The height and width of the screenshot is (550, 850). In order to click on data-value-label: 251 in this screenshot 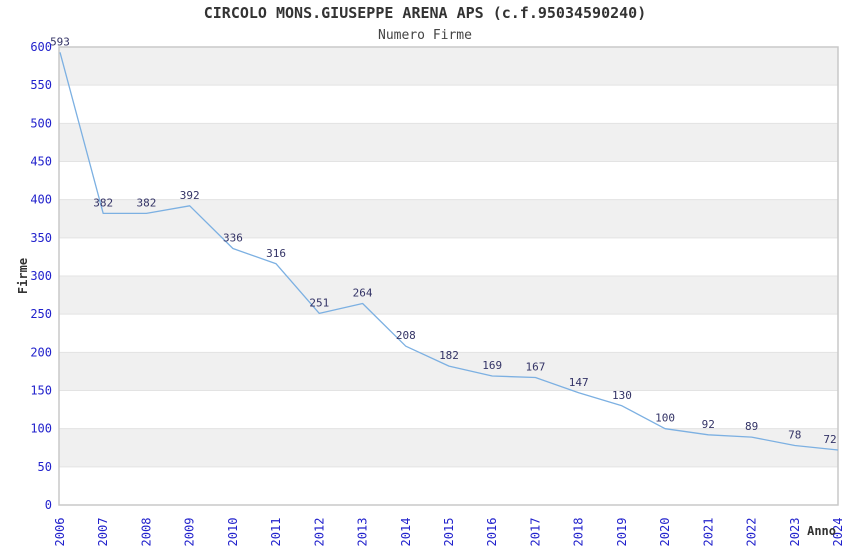, I will do `click(319, 302)`.